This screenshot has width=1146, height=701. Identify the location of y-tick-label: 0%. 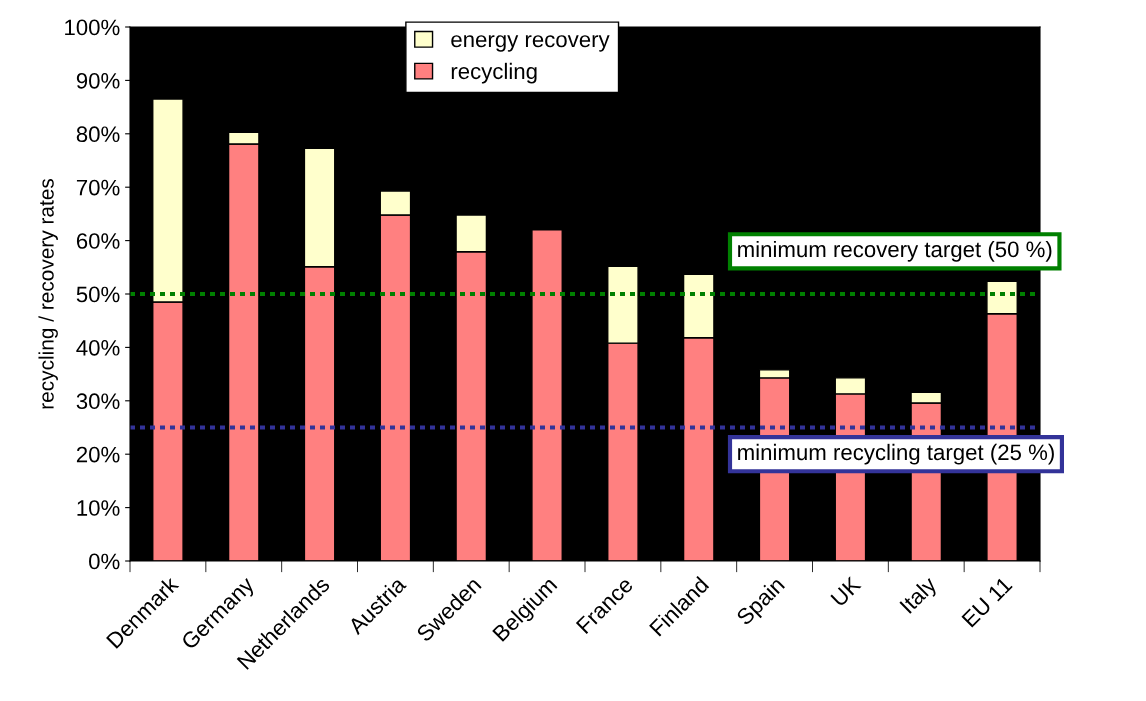
(104, 561).